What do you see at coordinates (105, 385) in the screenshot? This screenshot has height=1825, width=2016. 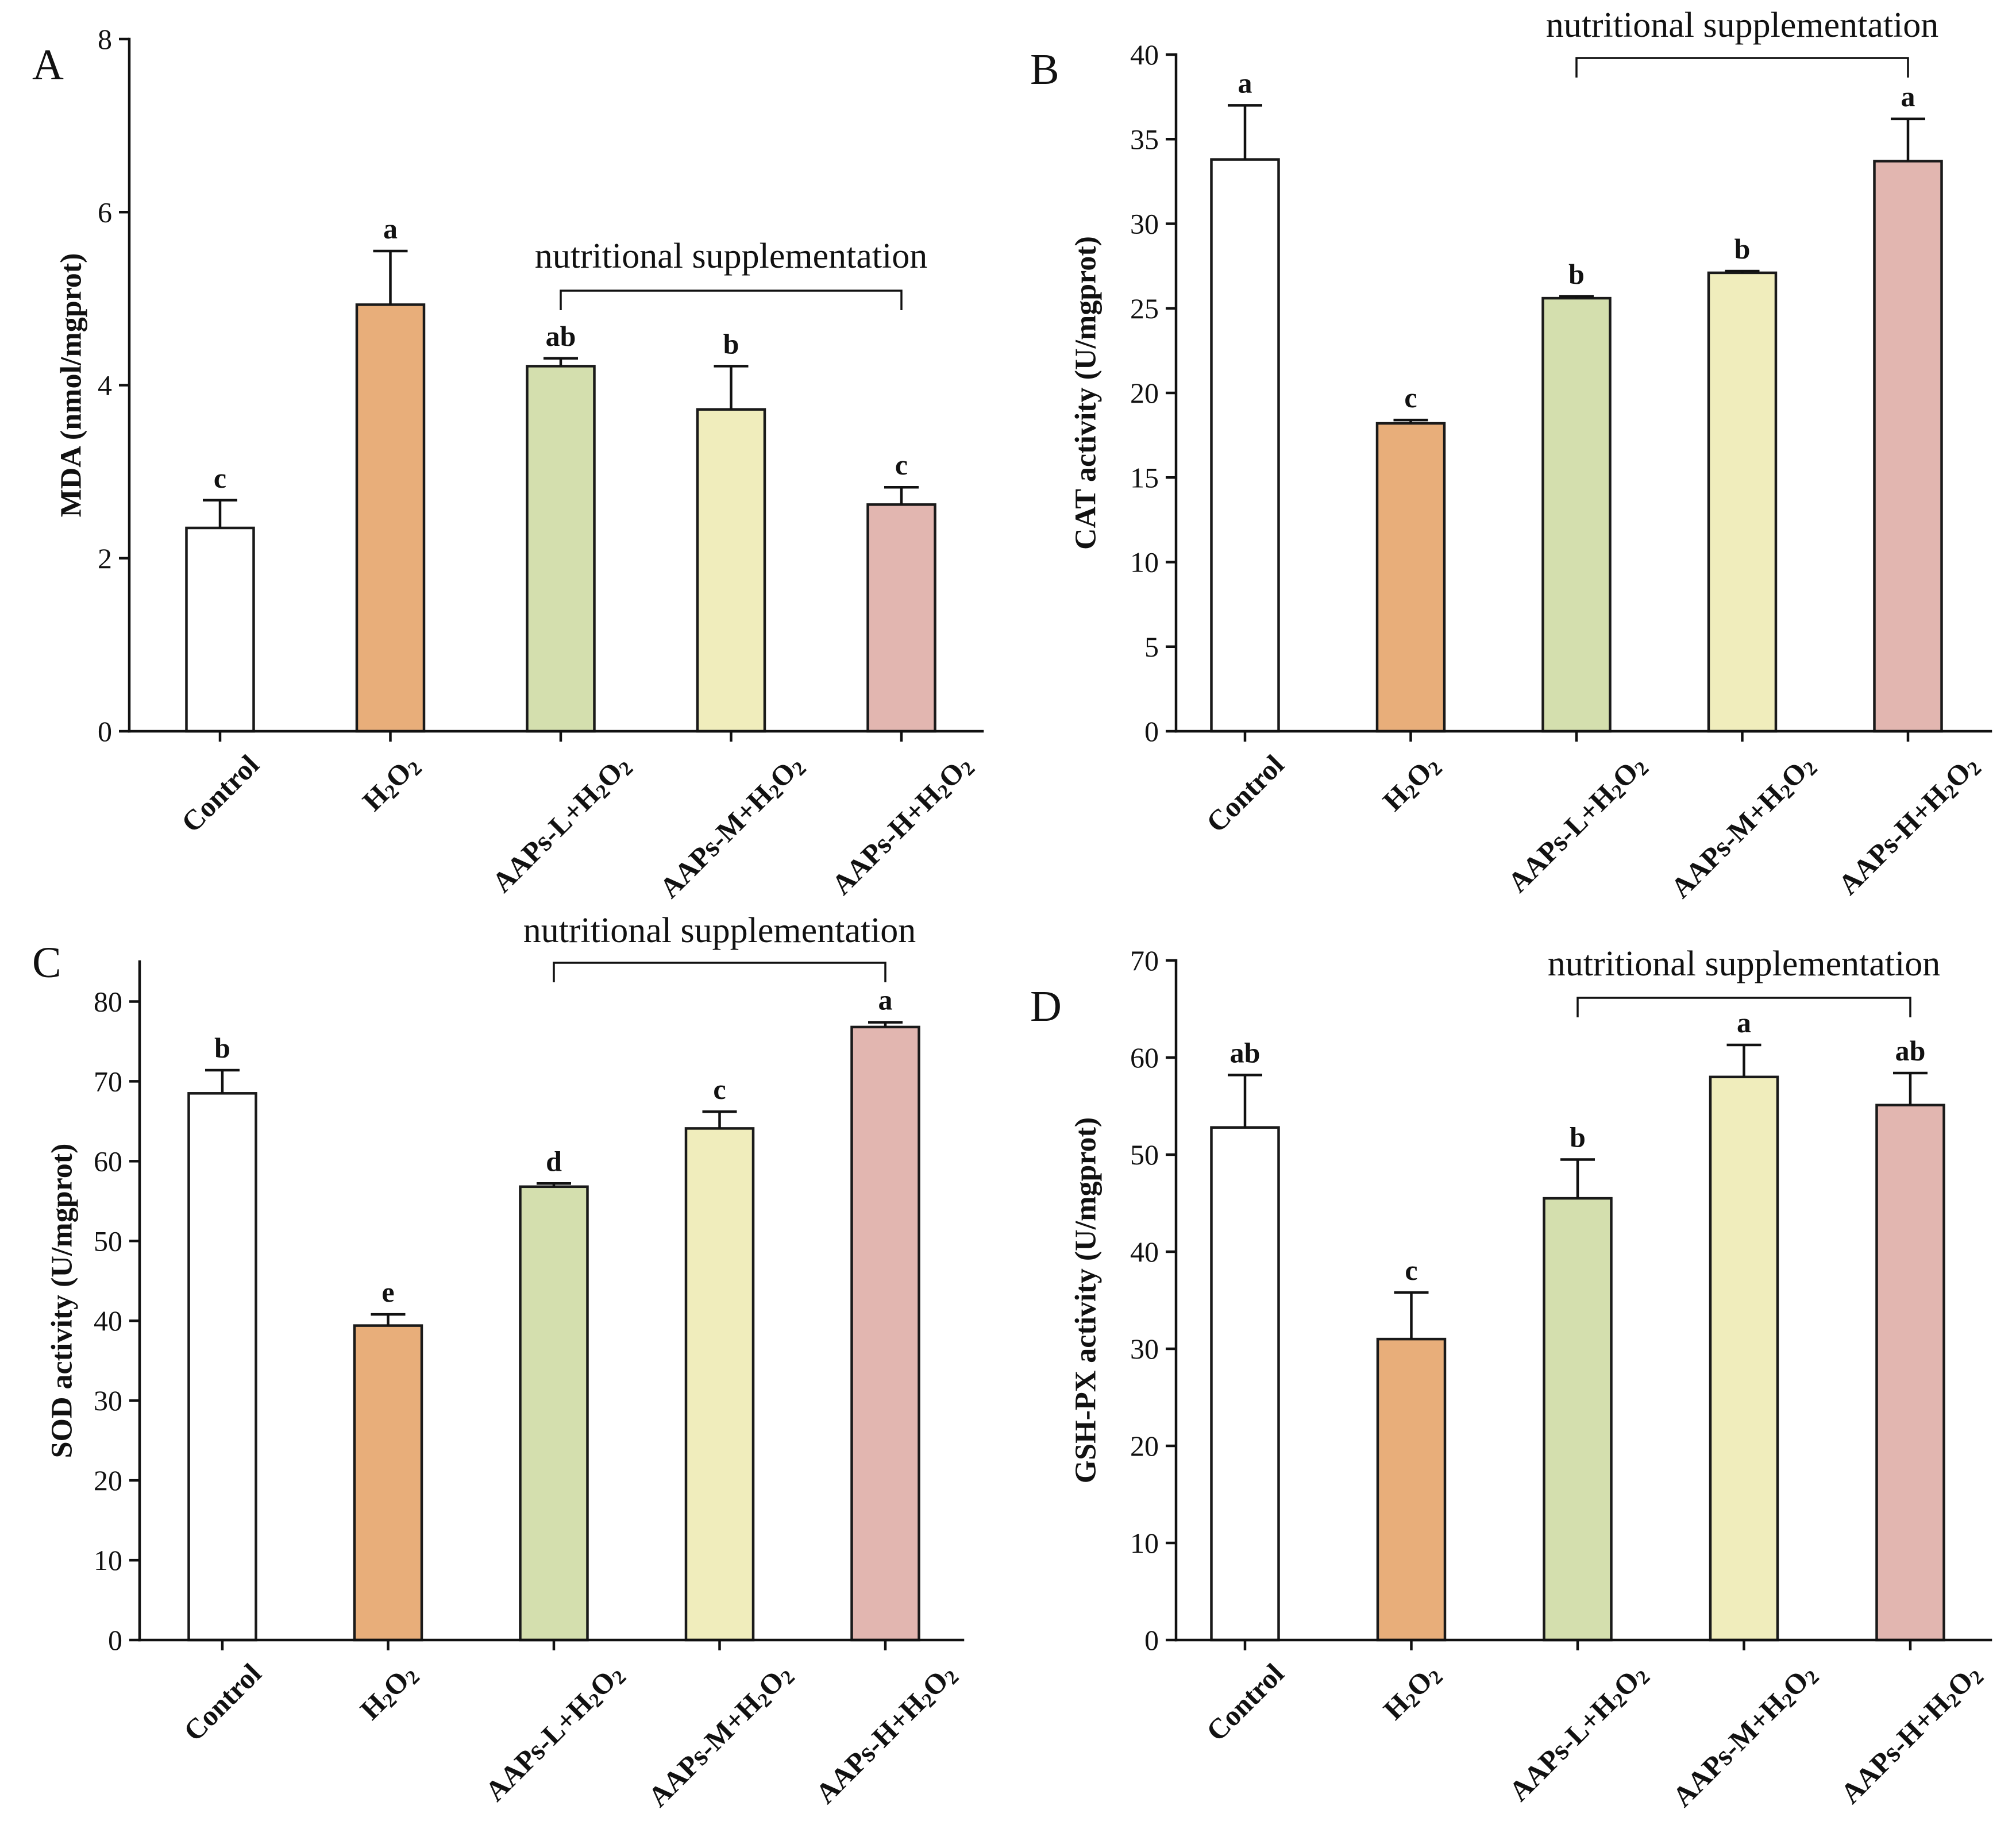 I see `y-tick-label: 4` at bounding box center [105, 385].